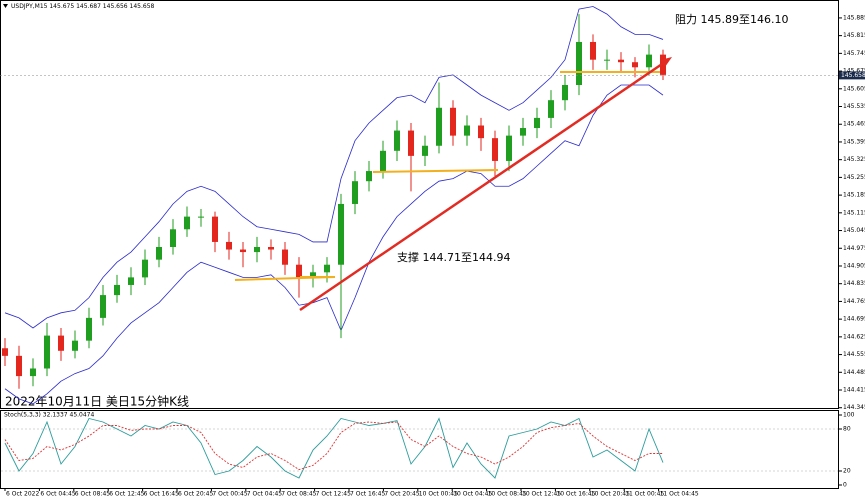 This screenshot has width=865, height=501. Describe the element at coordinates (401, 494) in the screenshot. I see `x-tick-label: 7 Oct 20:45` at that location.